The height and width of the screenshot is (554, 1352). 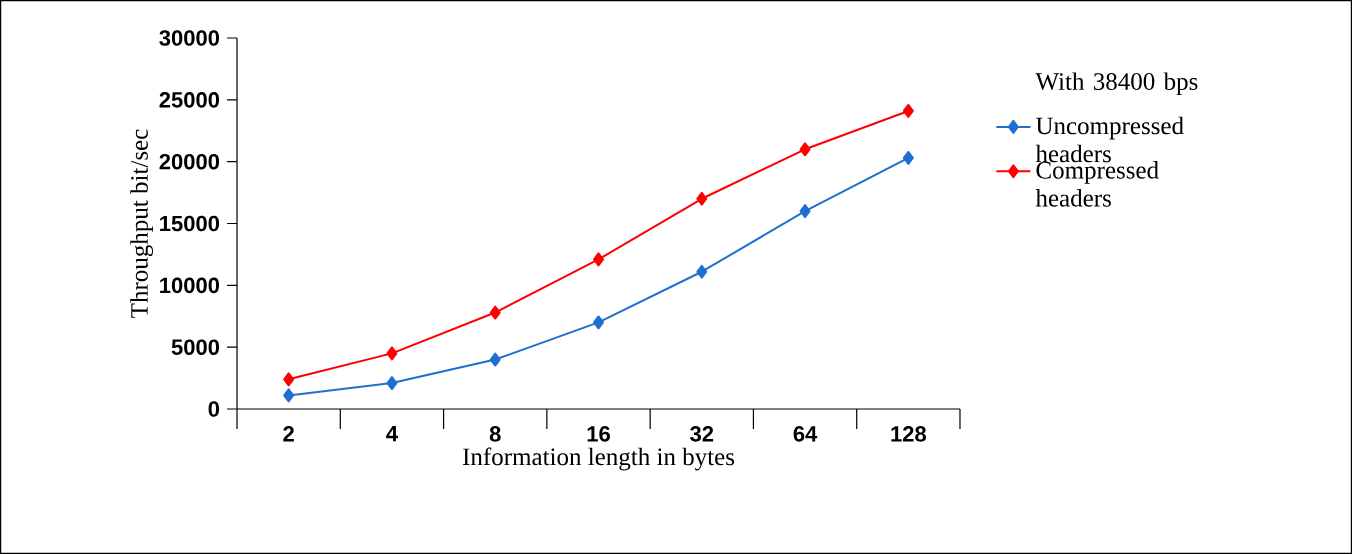 What do you see at coordinates (392, 434) in the screenshot?
I see `x-tick-label: 4` at bounding box center [392, 434].